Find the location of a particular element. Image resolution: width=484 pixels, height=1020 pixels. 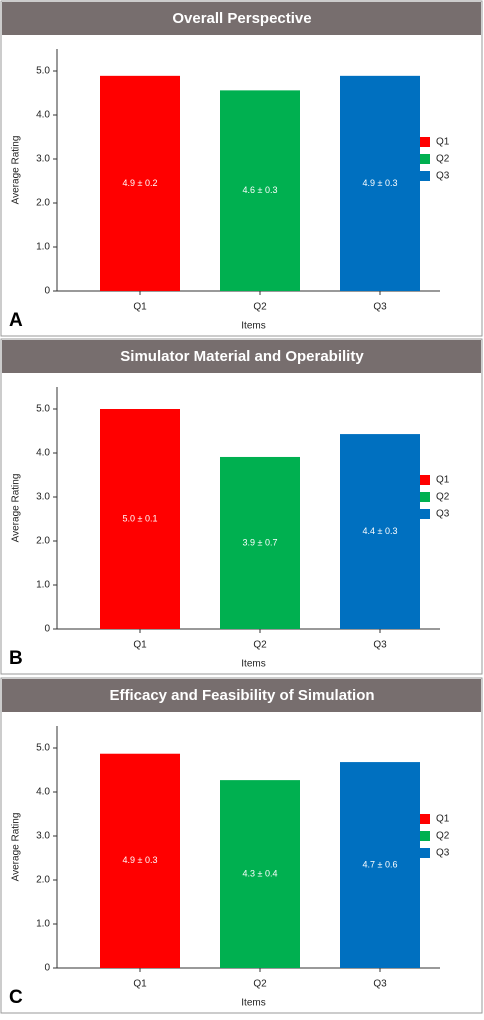

chart-title: Efficacy and Feasibility of Simulation is located at coordinates (241, 695).